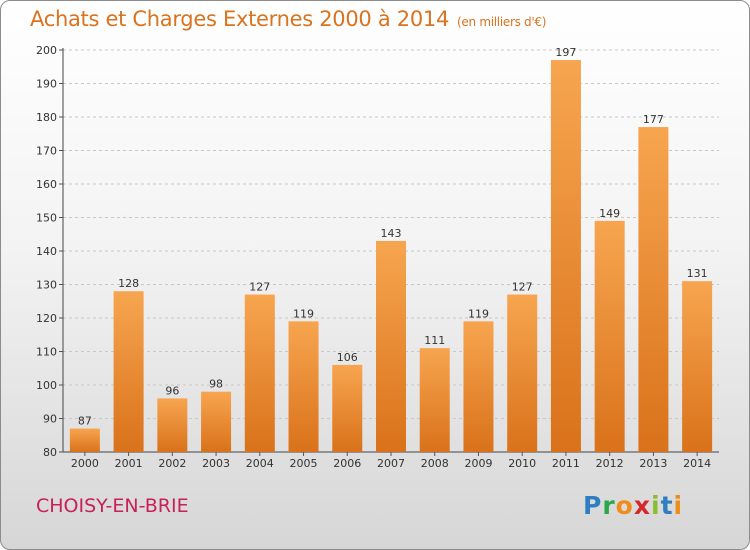  Describe the element at coordinates (347, 357) in the screenshot. I see `value-label-2006: 106` at that location.